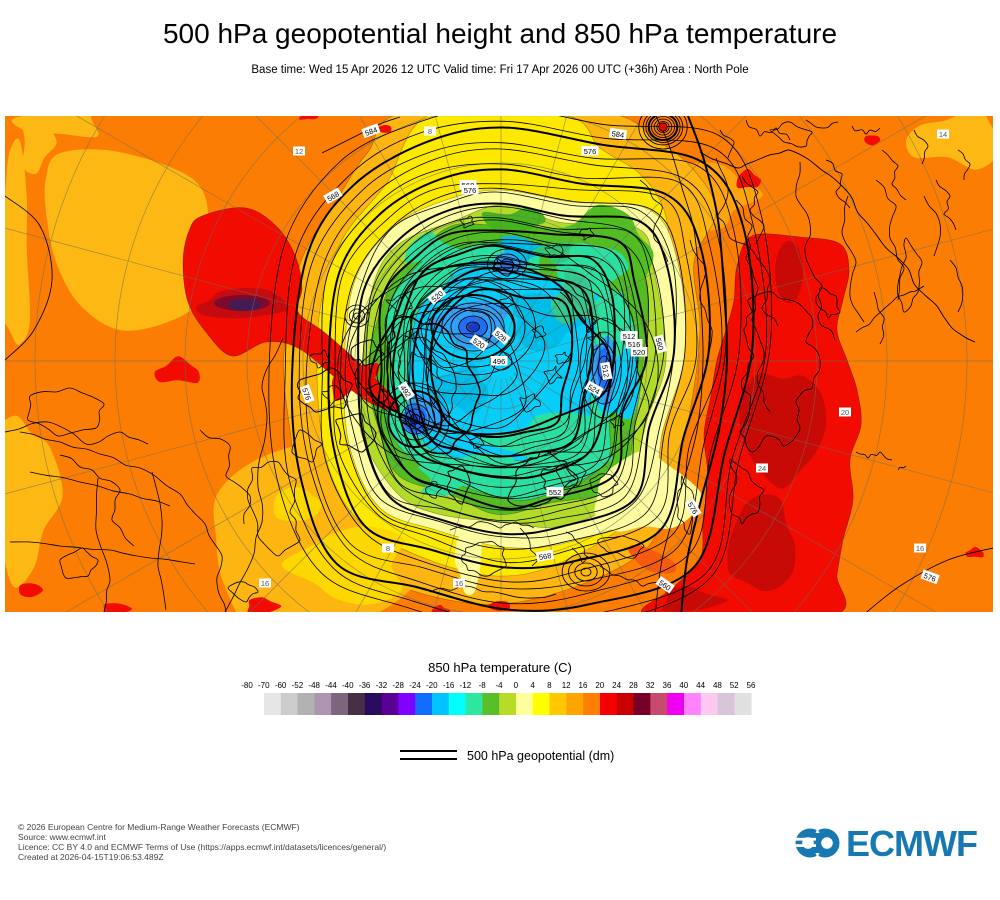 The height and width of the screenshot is (900, 1000). Describe the element at coordinates (555, 492) in the screenshot. I see `svg-text: 552` at that location.